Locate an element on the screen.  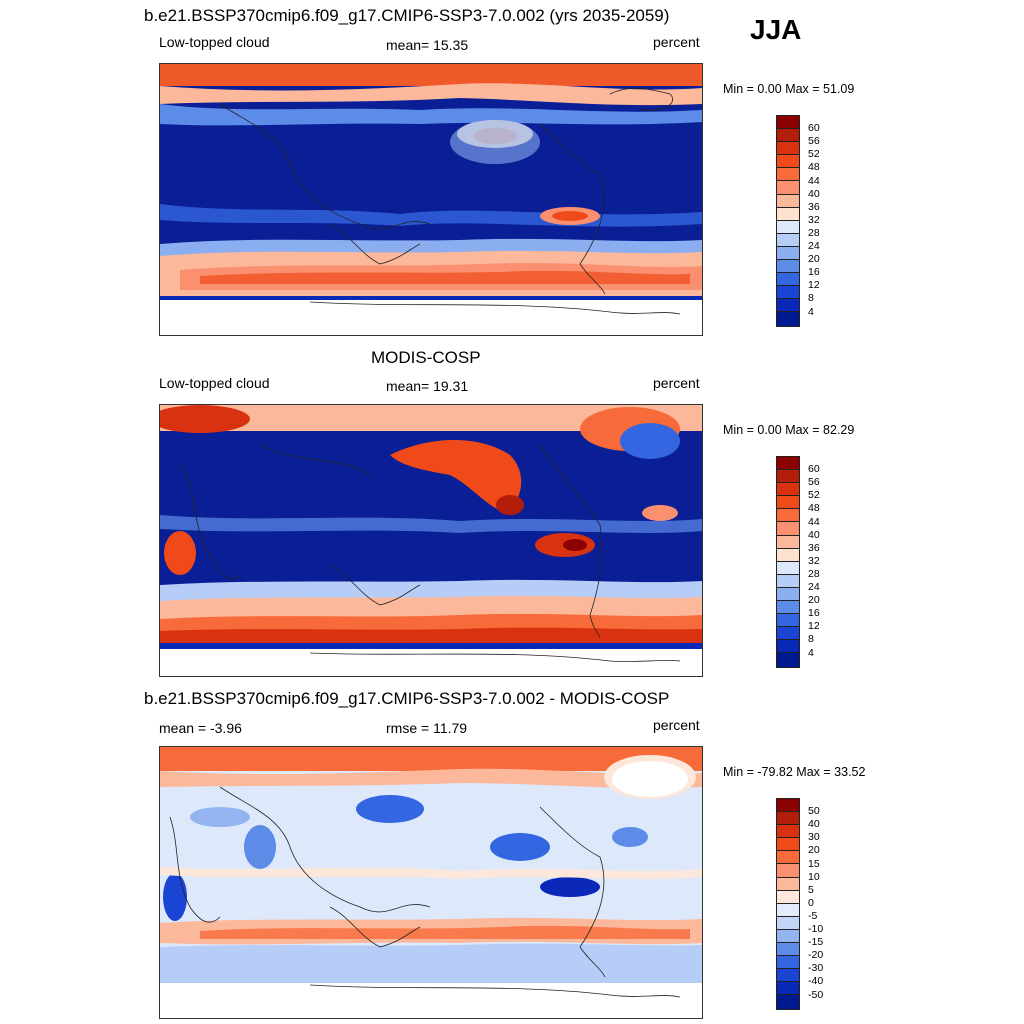
panel-2-units-label: percent is located at coordinates (676, 383).